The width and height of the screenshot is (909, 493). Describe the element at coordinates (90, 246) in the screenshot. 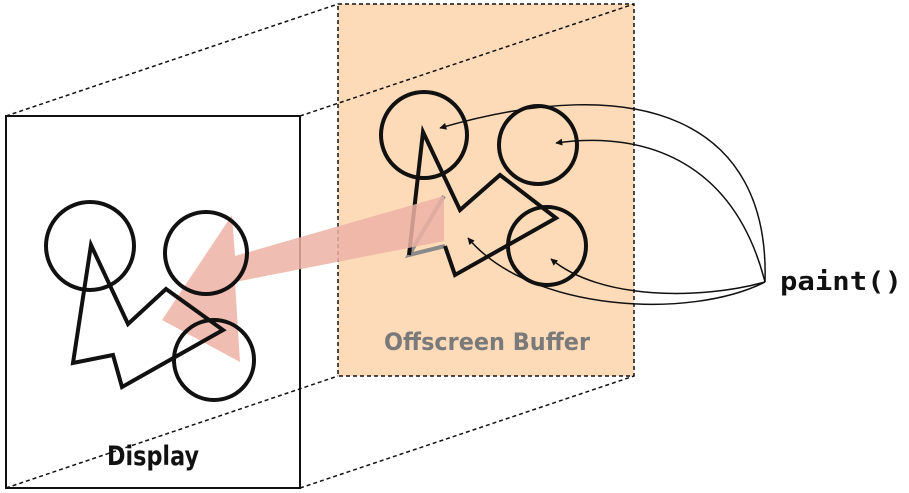

I see `display-circle-top-left` at that location.